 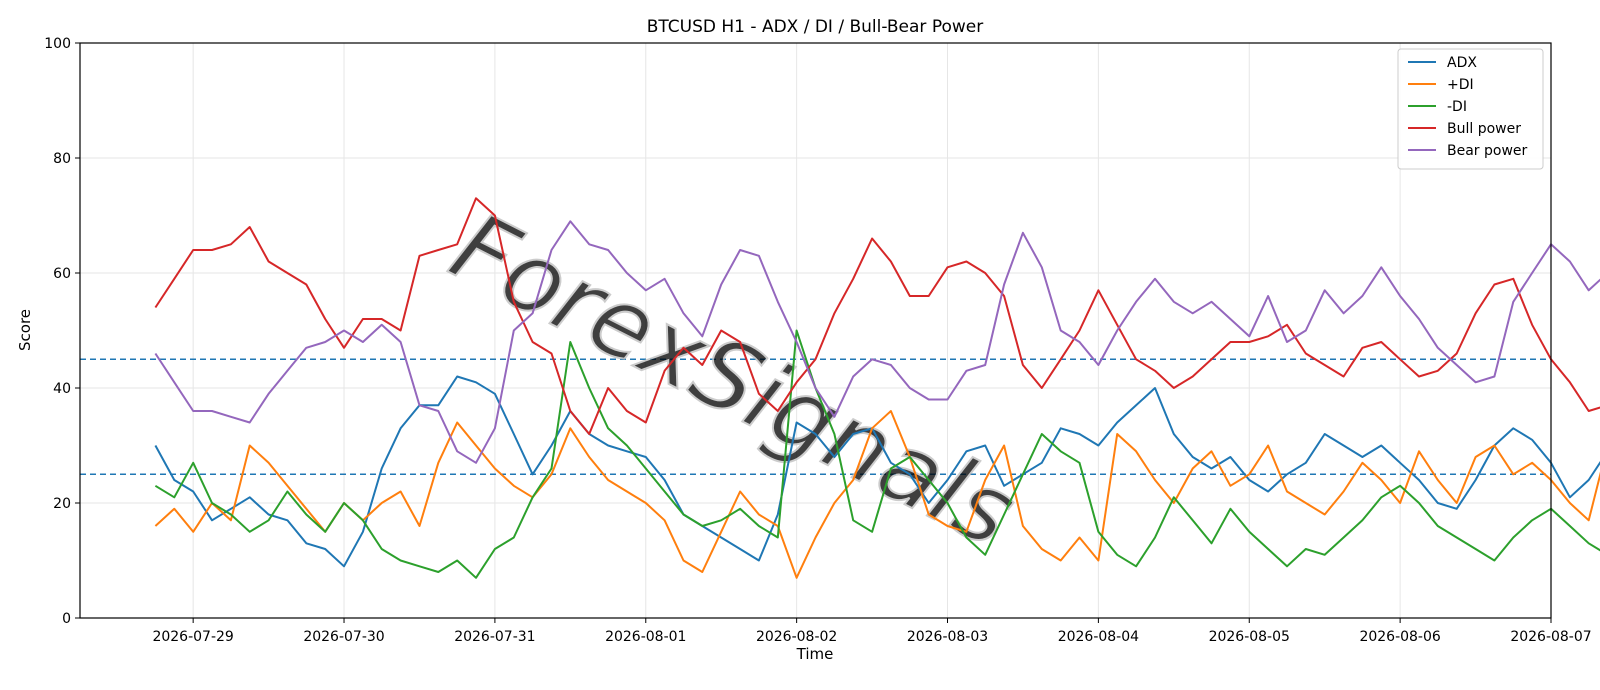 What do you see at coordinates (815, 654) in the screenshot?
I see `x-axis-label: Time` at bounding box center [815, 654].